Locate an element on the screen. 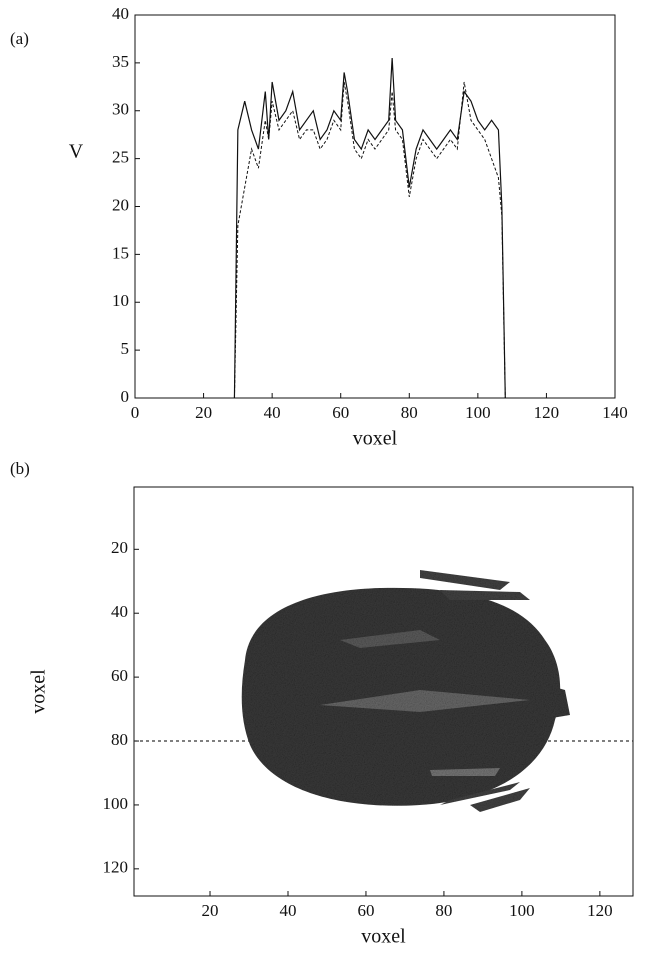  y-tick-label: 10 is located at coordinates (120, 300).